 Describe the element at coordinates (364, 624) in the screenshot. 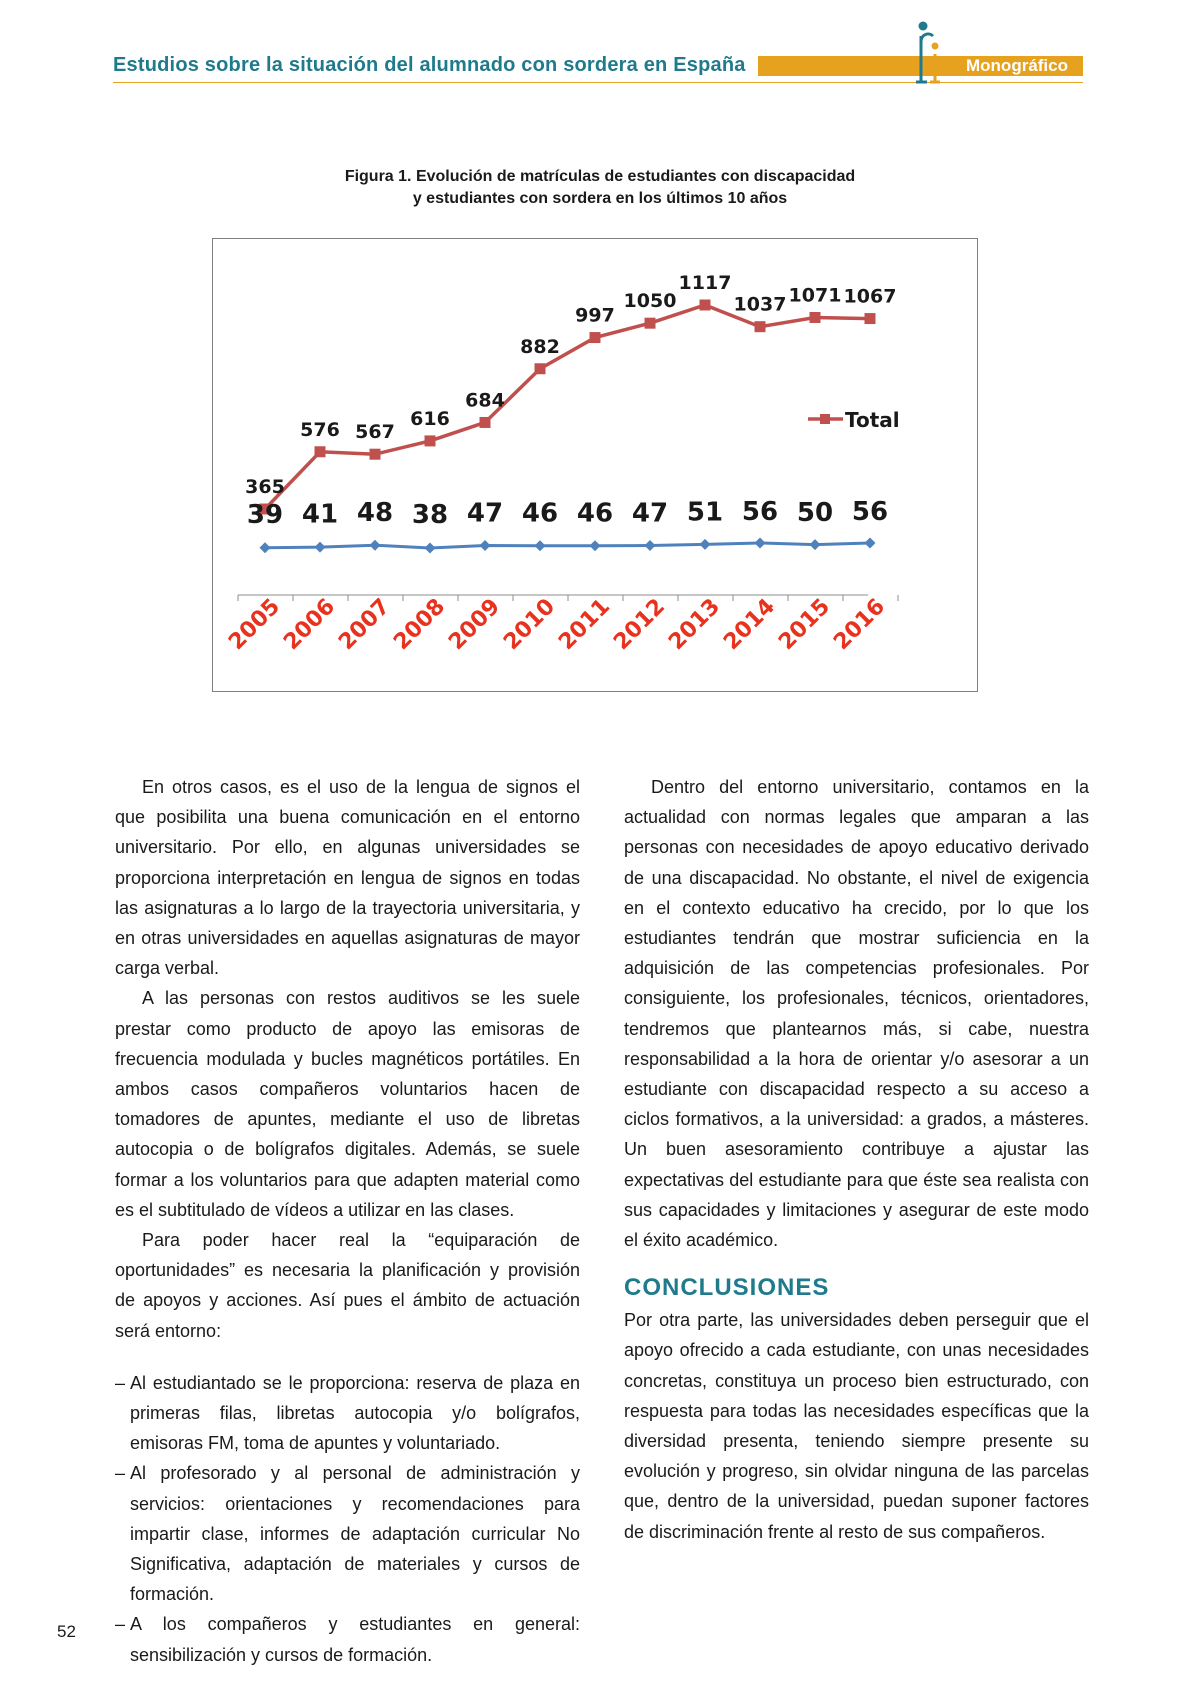

I see `x-tick-label: 2007` at that location.